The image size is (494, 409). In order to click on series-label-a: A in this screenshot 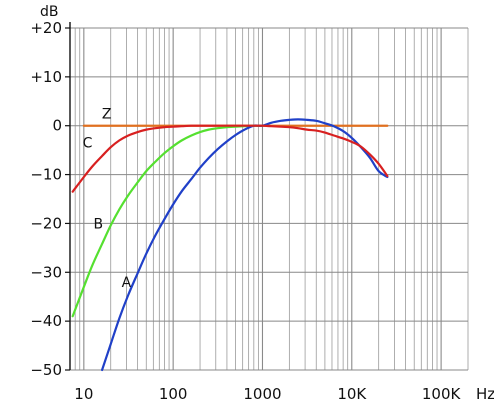, I will do `click(127, 283)`.